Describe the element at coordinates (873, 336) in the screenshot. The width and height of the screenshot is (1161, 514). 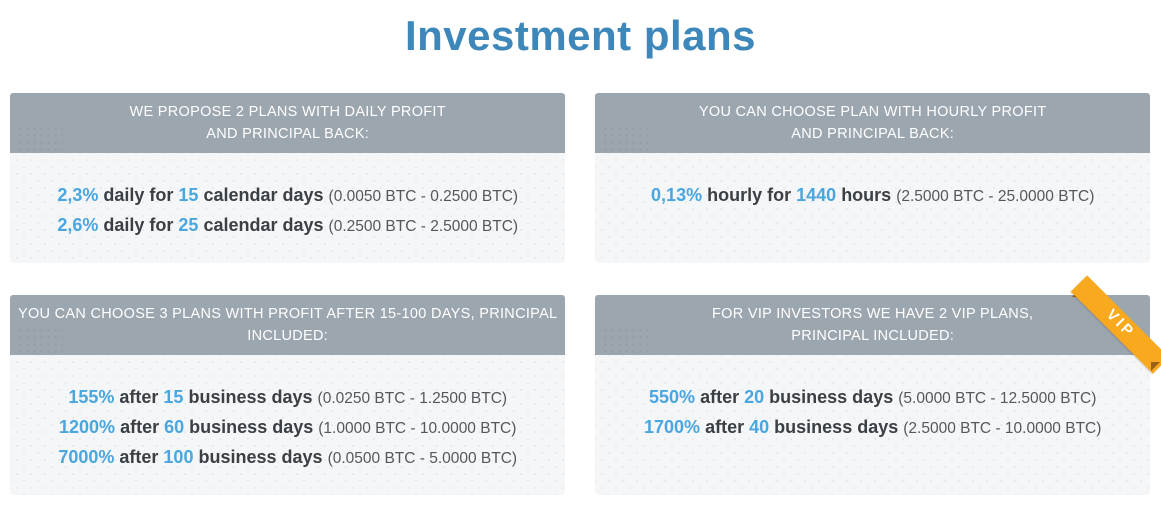
I see `card-header-line: PRINCIPAL INCLUDED:` at that location.